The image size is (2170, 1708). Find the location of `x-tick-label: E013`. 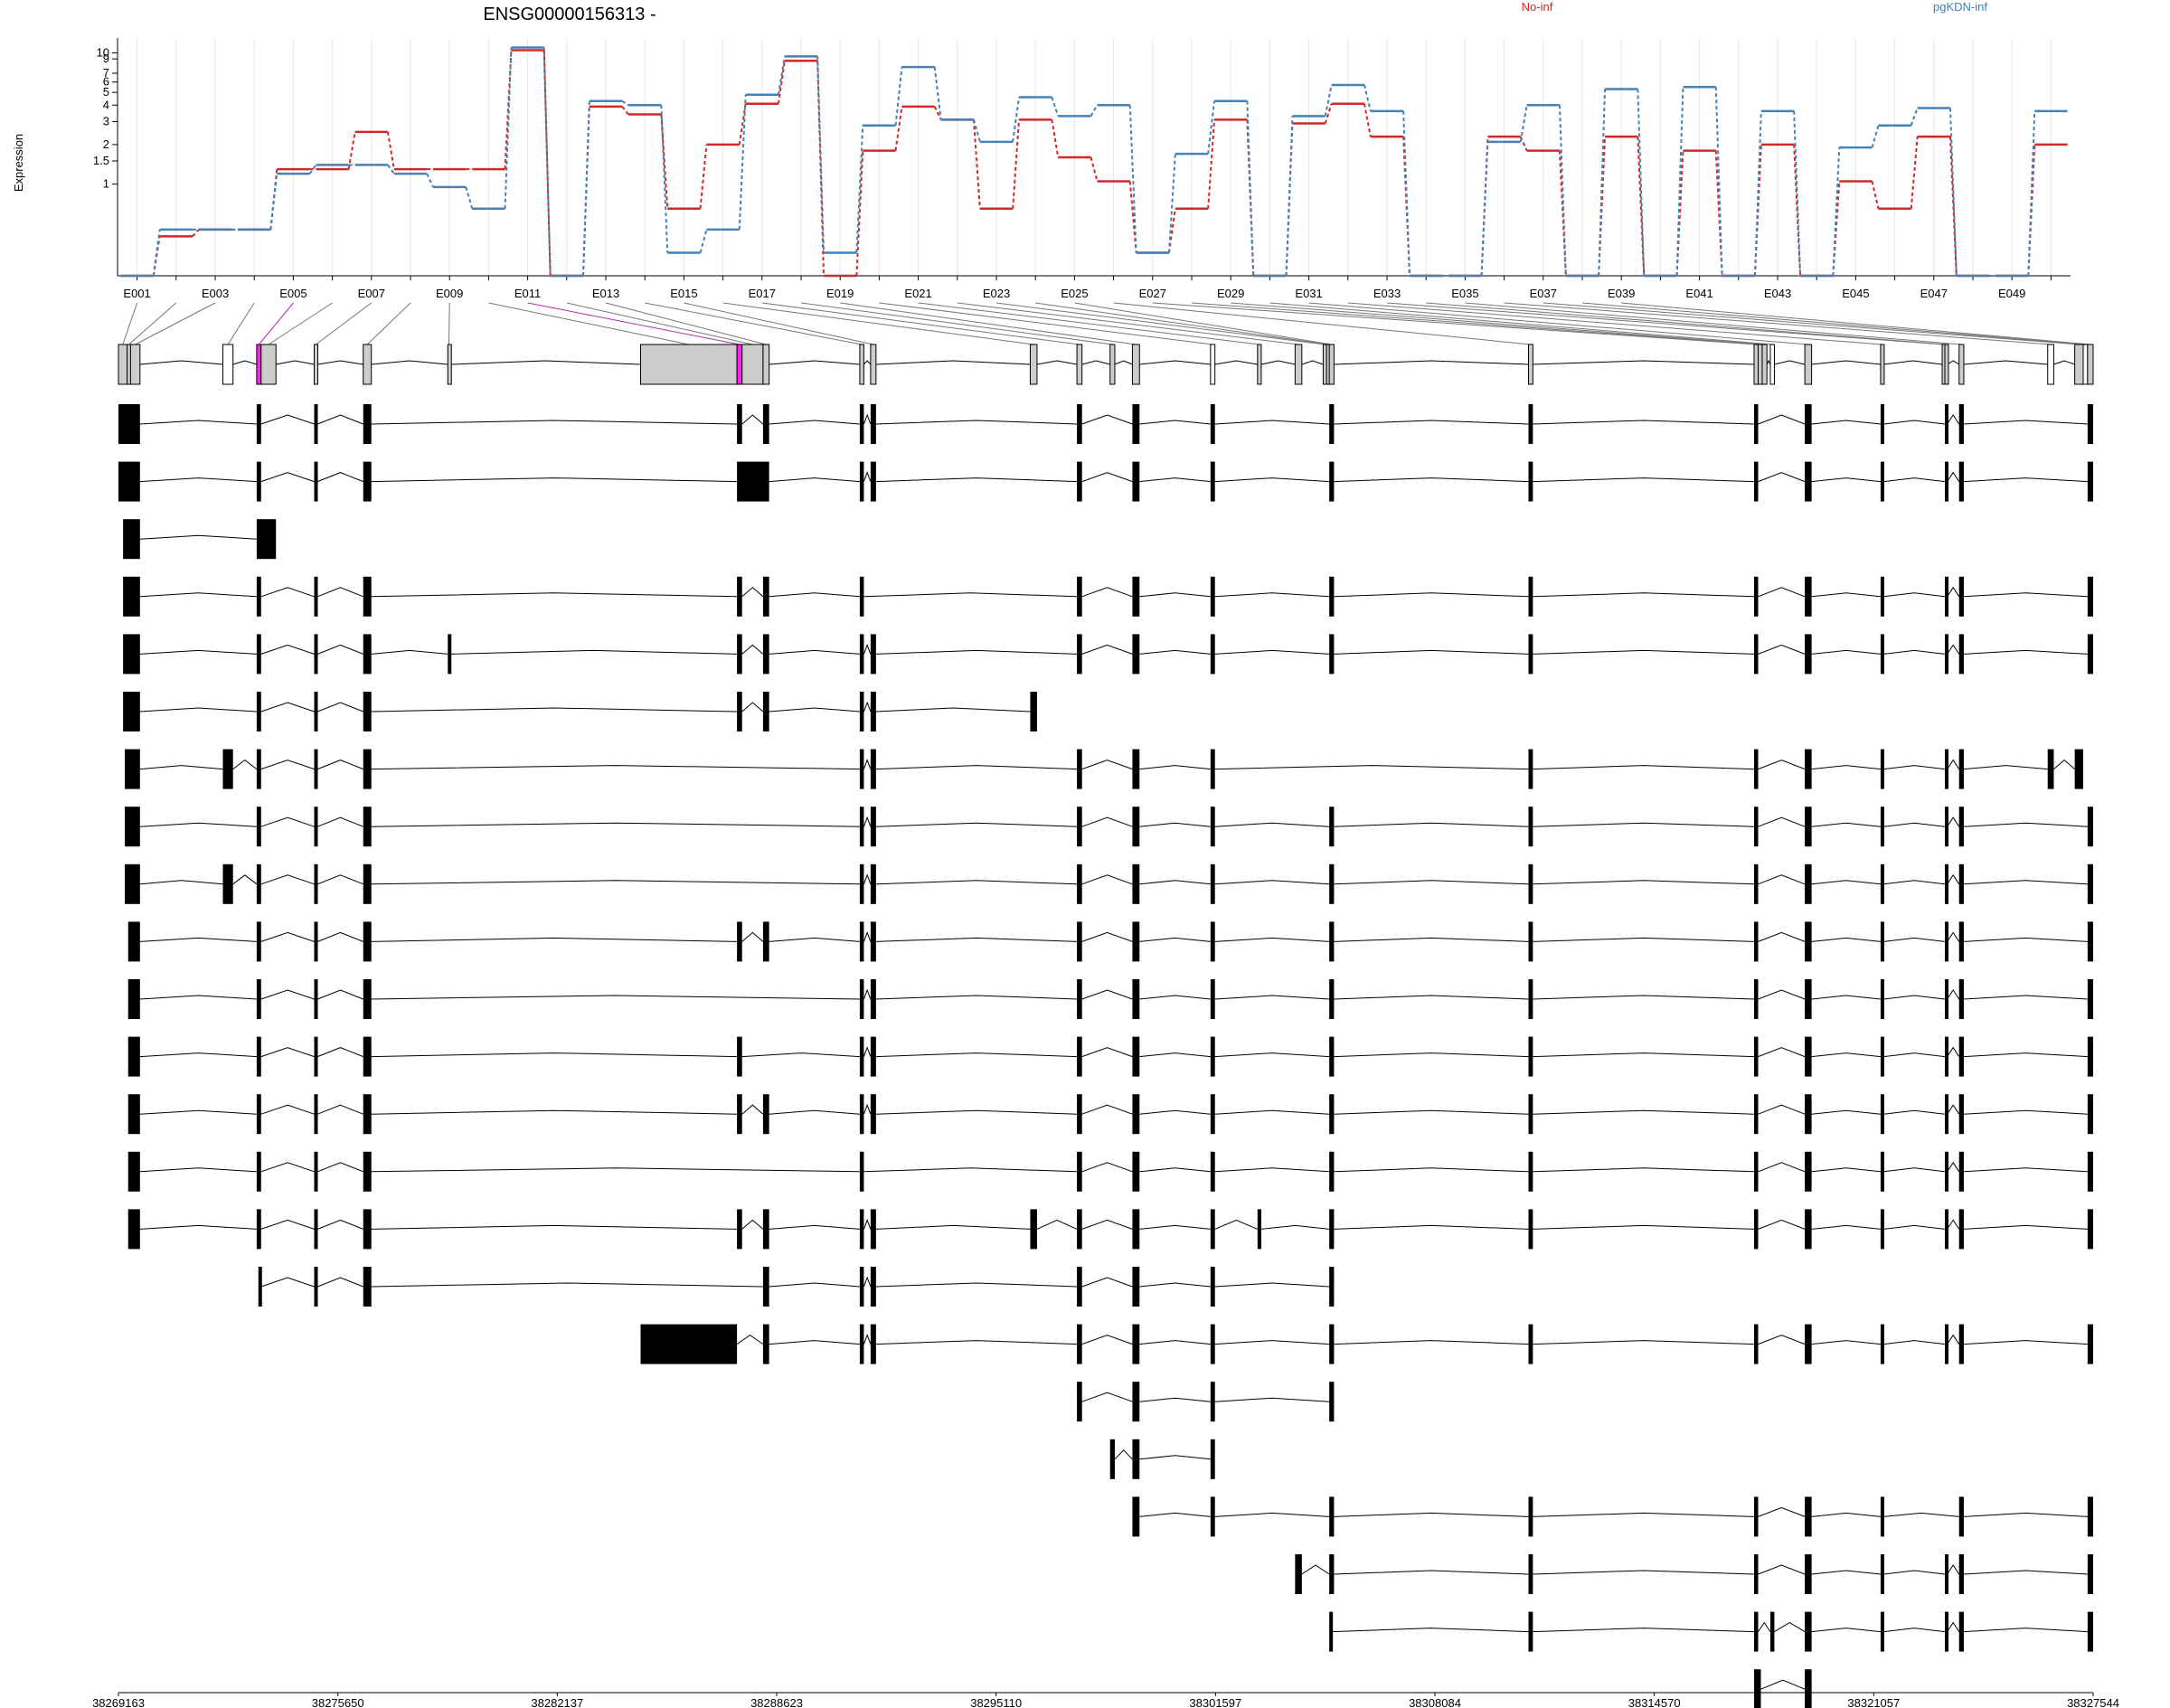

x-tick-label: E013 is located at coordinates (606, 293).